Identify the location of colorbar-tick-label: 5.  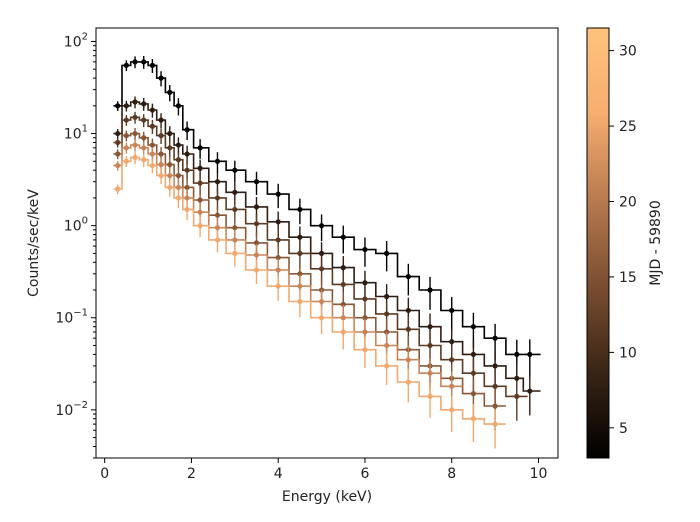
(623, 429).